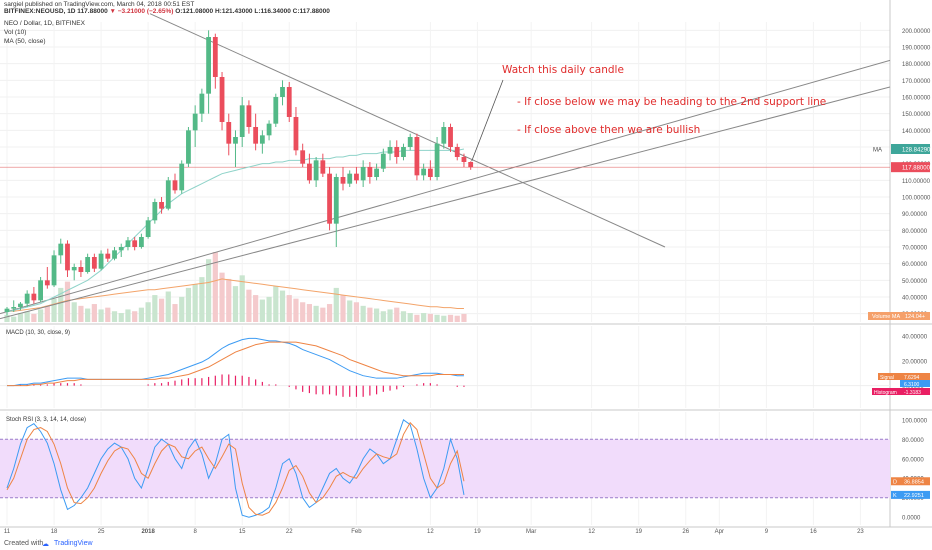  I want to click on footer-brand: TradingView, so click(73, 543).